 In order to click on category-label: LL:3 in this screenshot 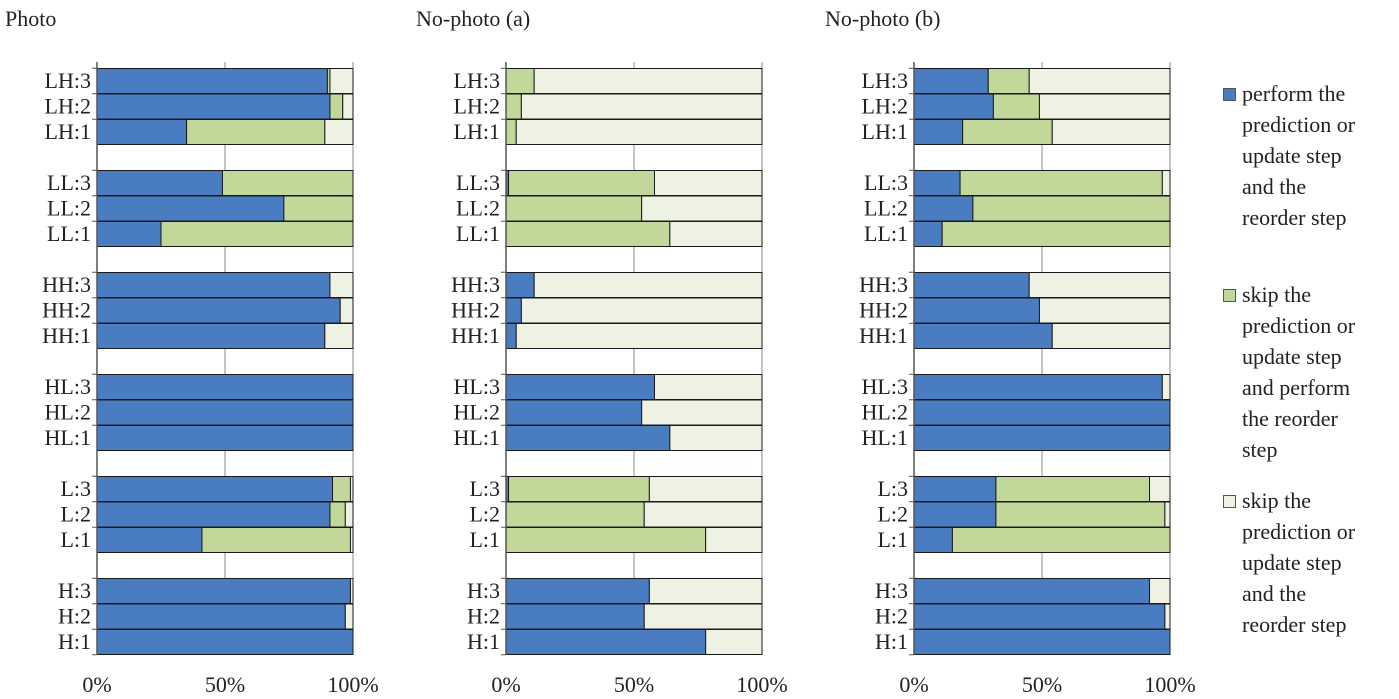, I will do `click(886, 182)`.